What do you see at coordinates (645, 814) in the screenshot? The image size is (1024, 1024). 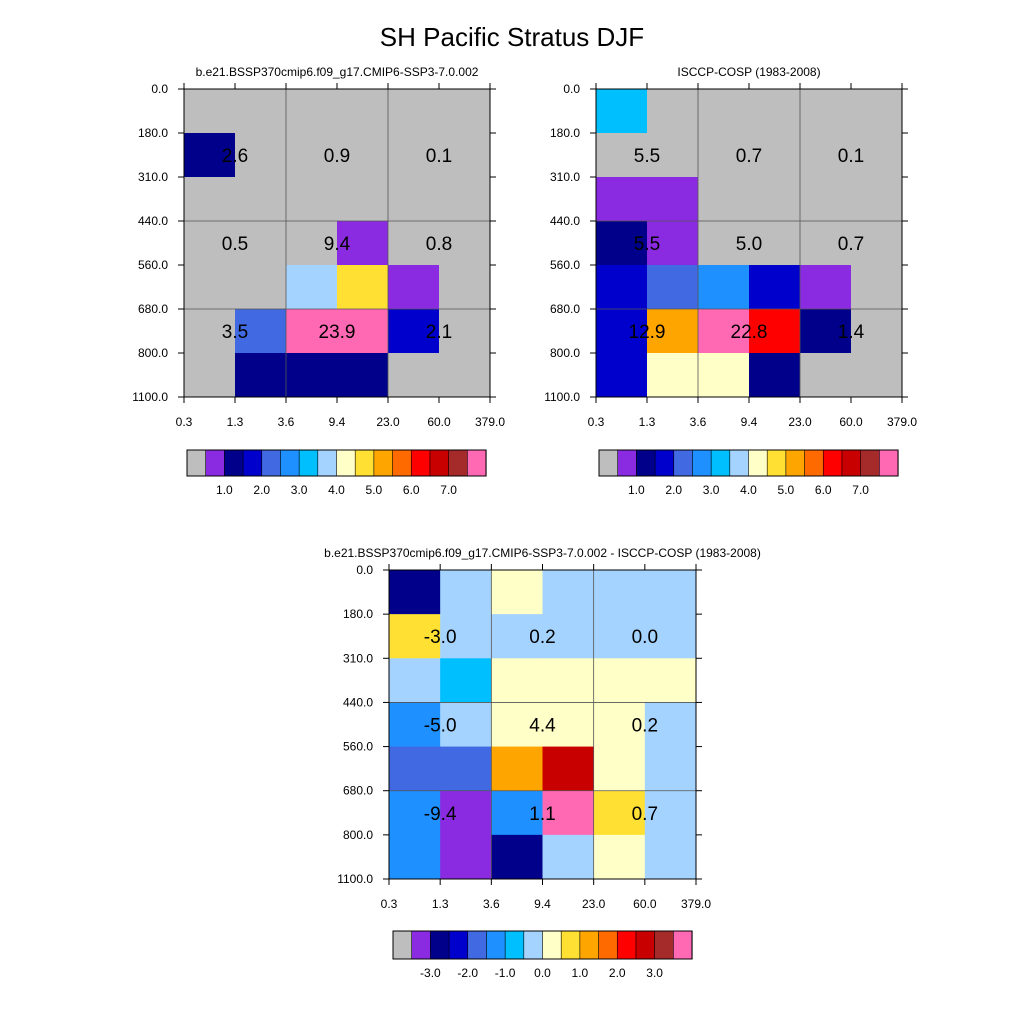 I see `box-value-label: 0.7` at bounding box center [645, 814].